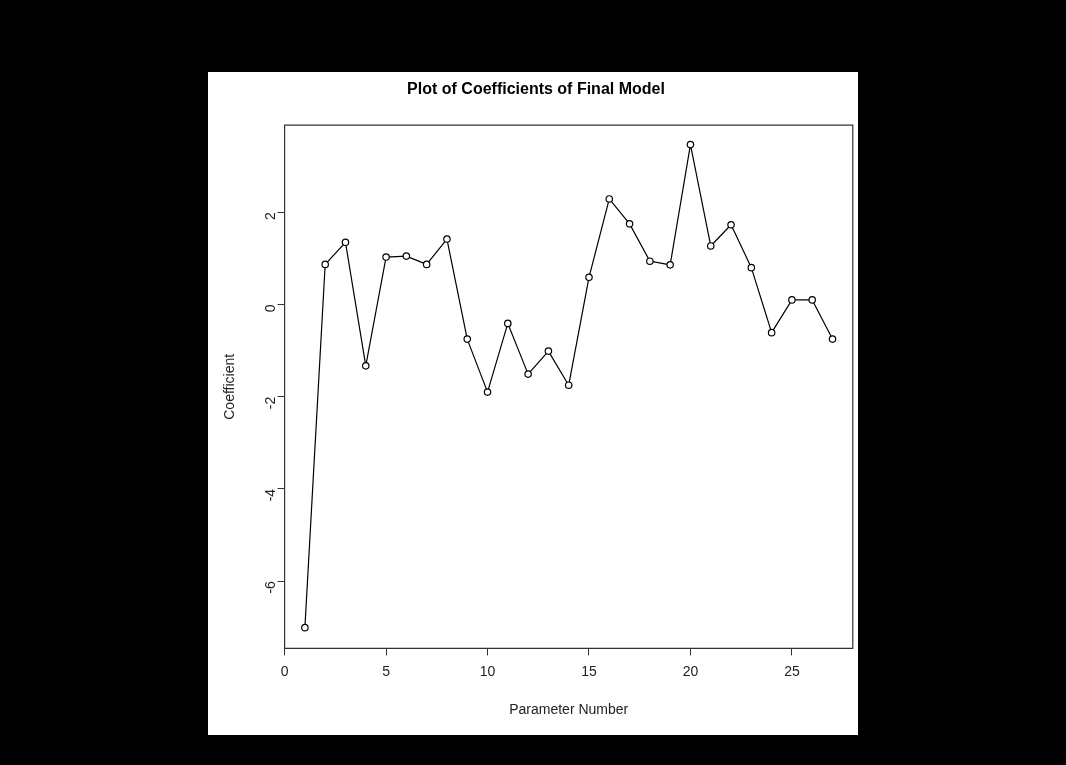  I want to click on x-tick-label: 5, so click(386, 670).